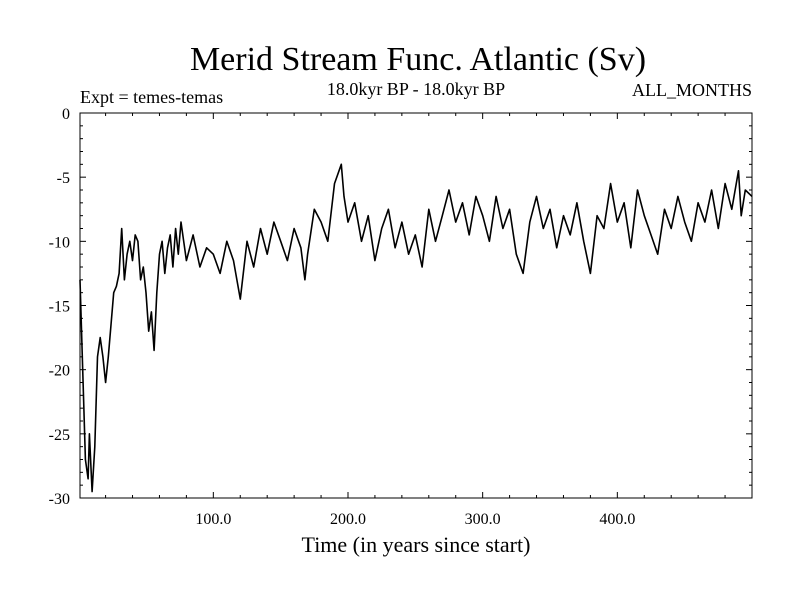 Image resolution: width=800 pixels, height=600 pixels. I want to click on y-tick-label: -10, so click(59, 242).